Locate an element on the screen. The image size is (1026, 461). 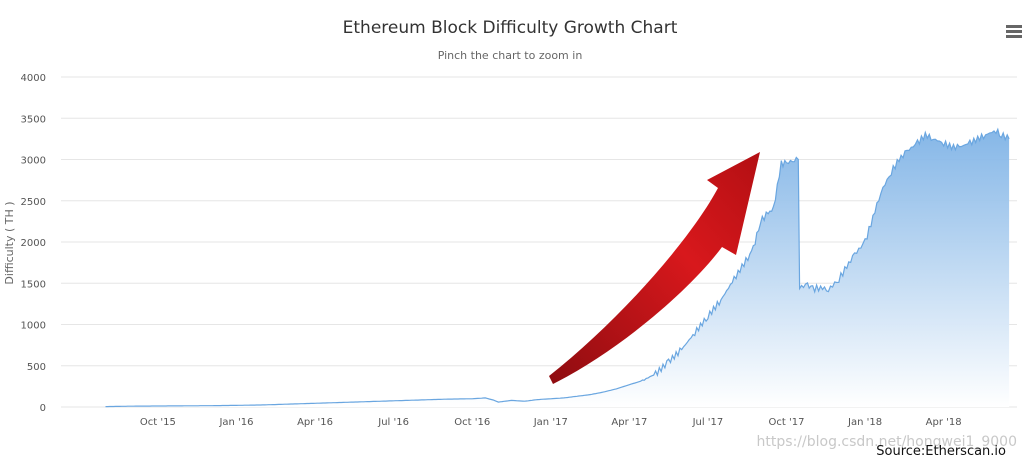
y-tick-label: 2000 is located at coordinates (33, 243).